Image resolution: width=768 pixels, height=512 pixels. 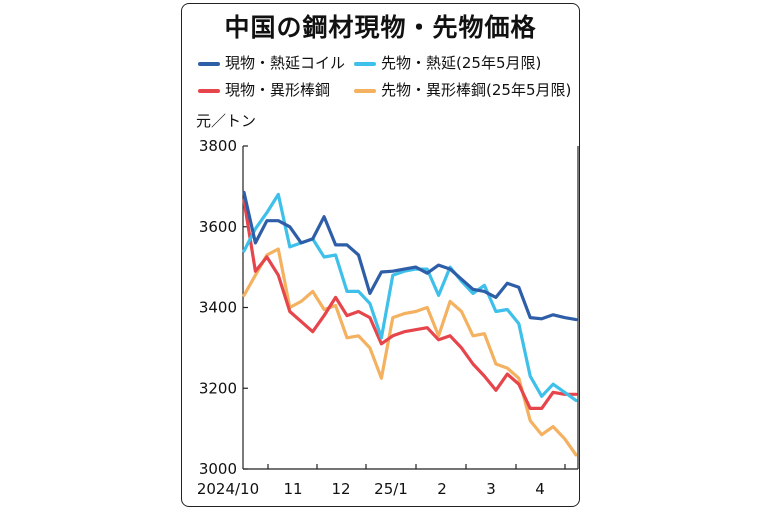 I want to click on x-tick-label: 2024/10, so click(x=228, y=489).